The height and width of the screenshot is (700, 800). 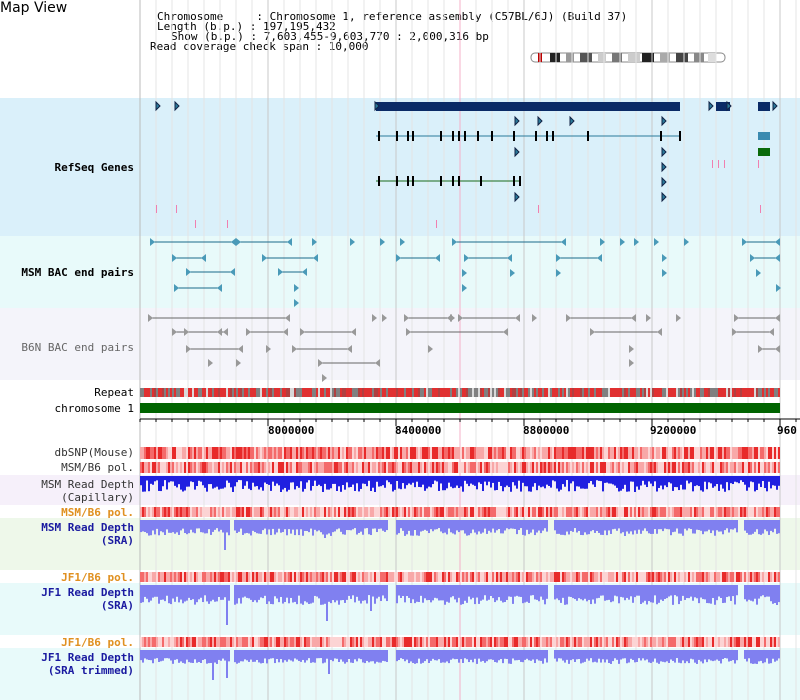 I want to click on exon, so click(x=536, y=136).